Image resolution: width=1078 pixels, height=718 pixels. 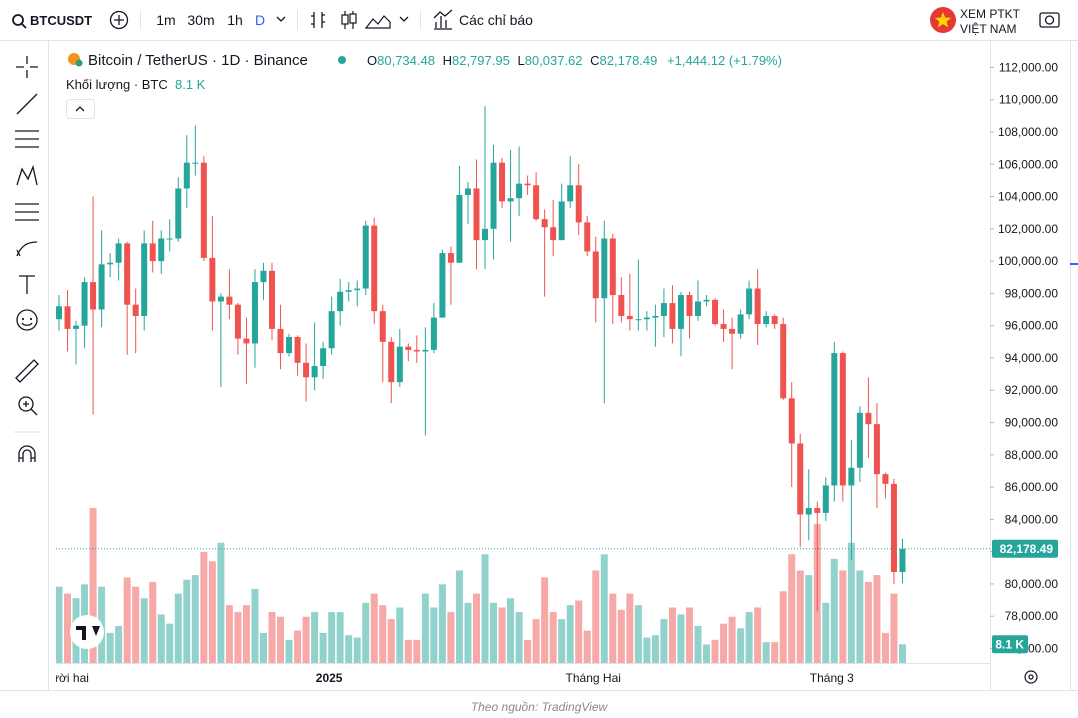 What do you see at coordinates (18, 20) in the screenshot?
I see `search-icon` at bounding box center [18, 20].